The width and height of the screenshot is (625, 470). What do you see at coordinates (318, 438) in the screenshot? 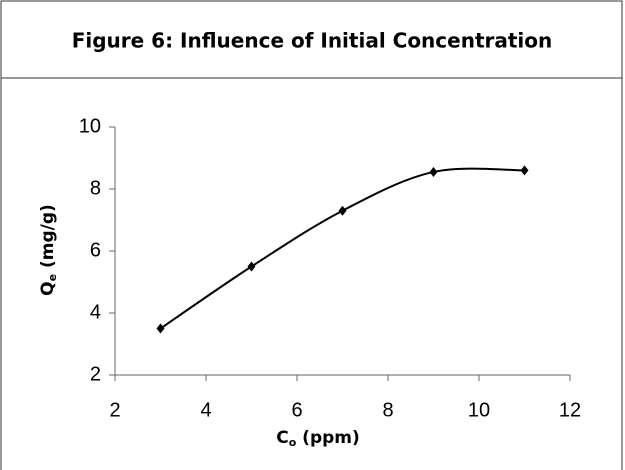
I see `x-axis-label: Co (ppm)` at bounding box center [318, 438].